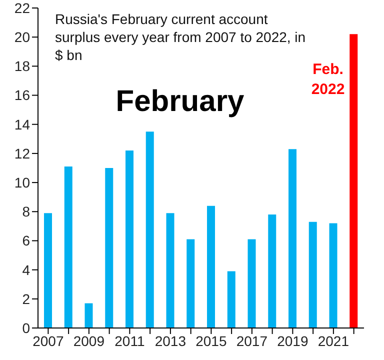 Image resolution: width=384 pixels, height=360 pixels. Describe the element at coordinates (26, 240) in the screenshot. I see `y-tick-label: 6` at that location.